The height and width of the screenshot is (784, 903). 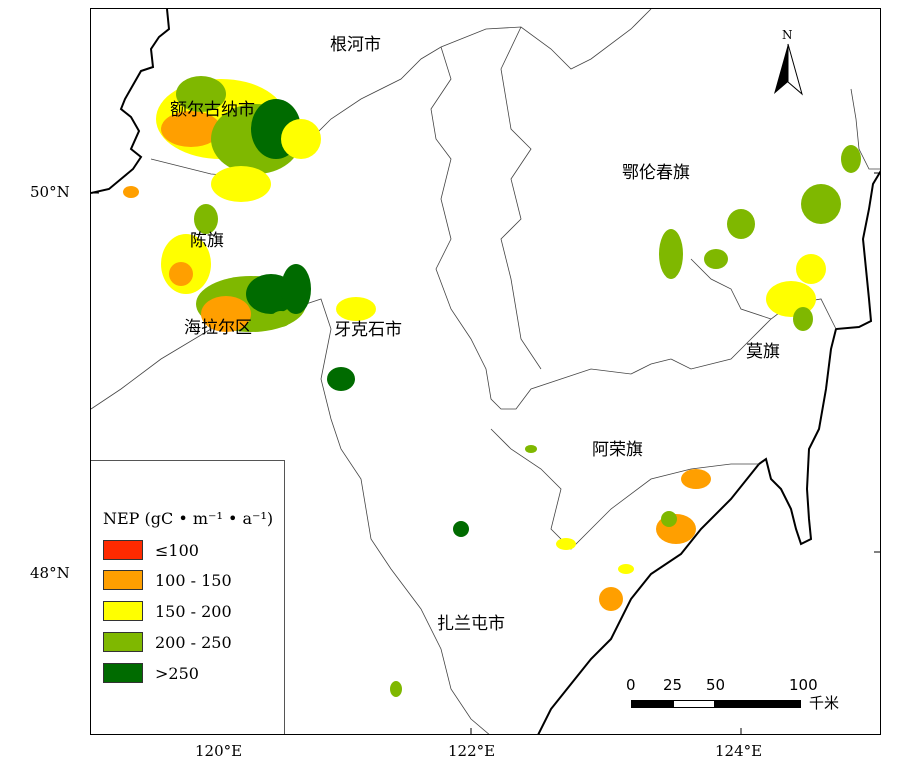 What do you see at coordinates (355, 45) in the screenshot?
I see `place-label-genhe: 根河市` at bounding box center [355, 45].